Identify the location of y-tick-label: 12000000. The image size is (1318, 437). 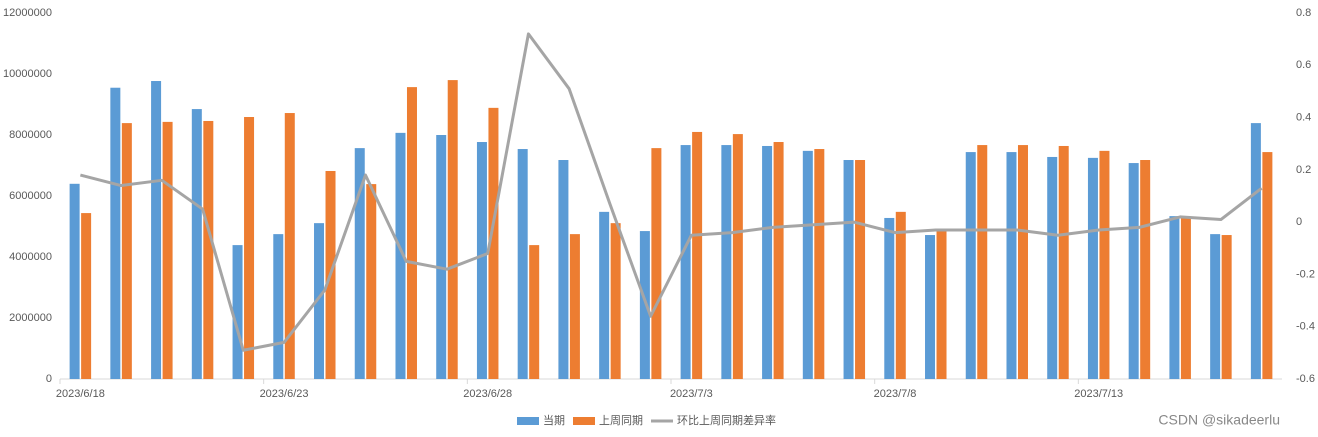
(27, 13).